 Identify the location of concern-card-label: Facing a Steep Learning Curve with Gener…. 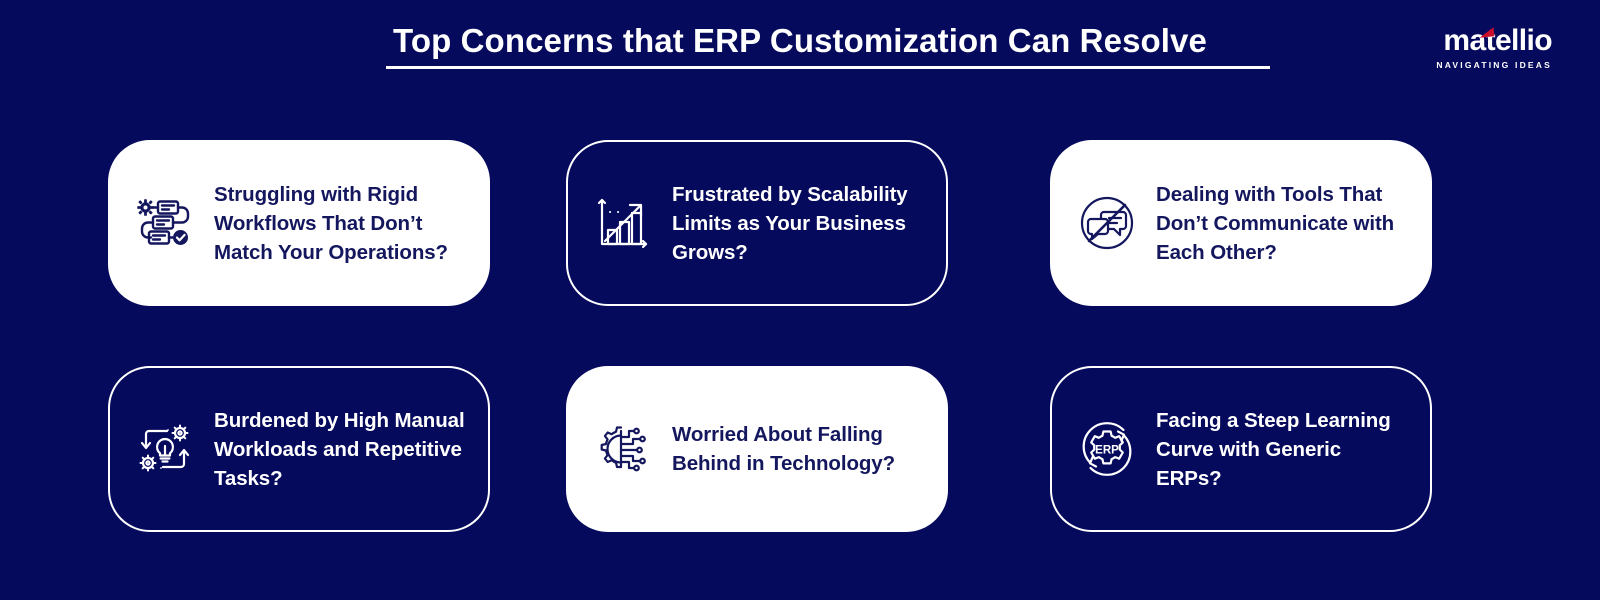
(1273, 449).